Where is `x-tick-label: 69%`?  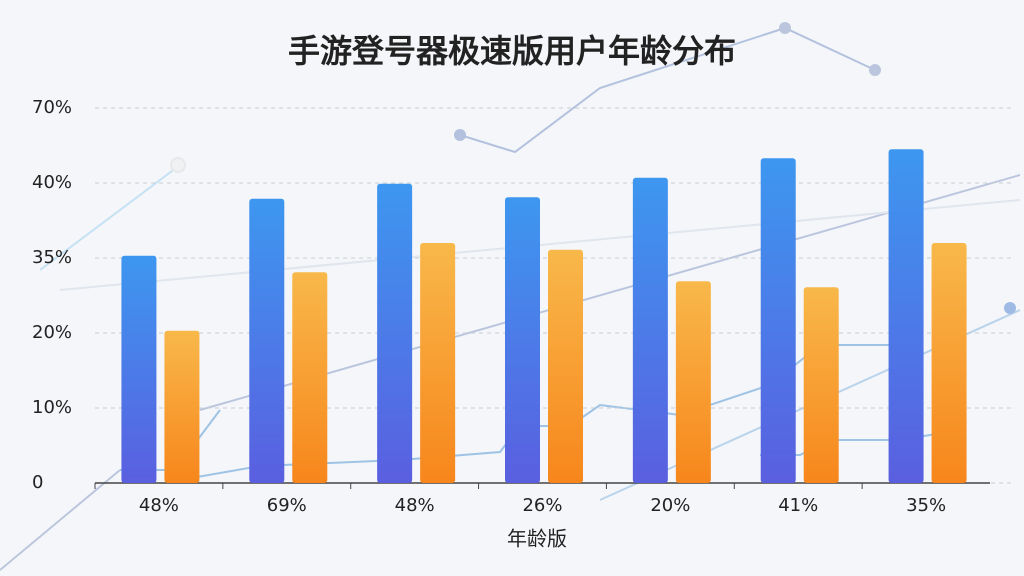 x-tick-label: 69% is located at coordinates (287, 505).